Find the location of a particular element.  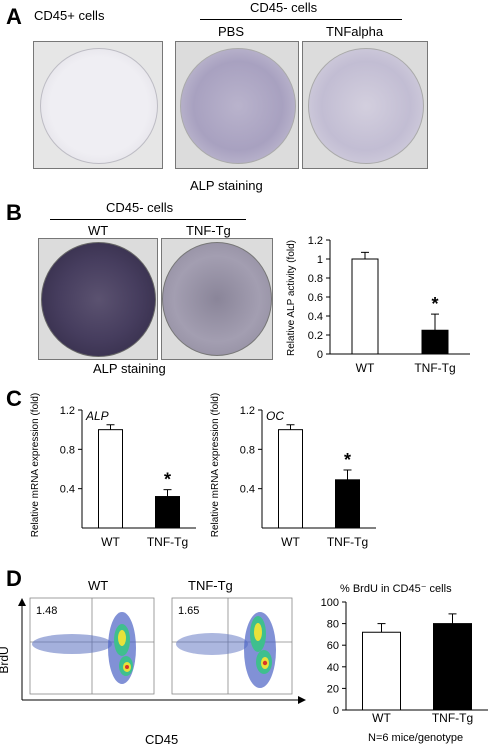

panel-c-letter: C is located at coordinates (14, 398).